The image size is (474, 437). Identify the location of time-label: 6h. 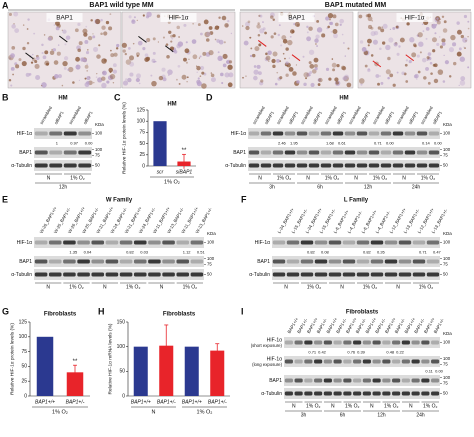
(343, 415).